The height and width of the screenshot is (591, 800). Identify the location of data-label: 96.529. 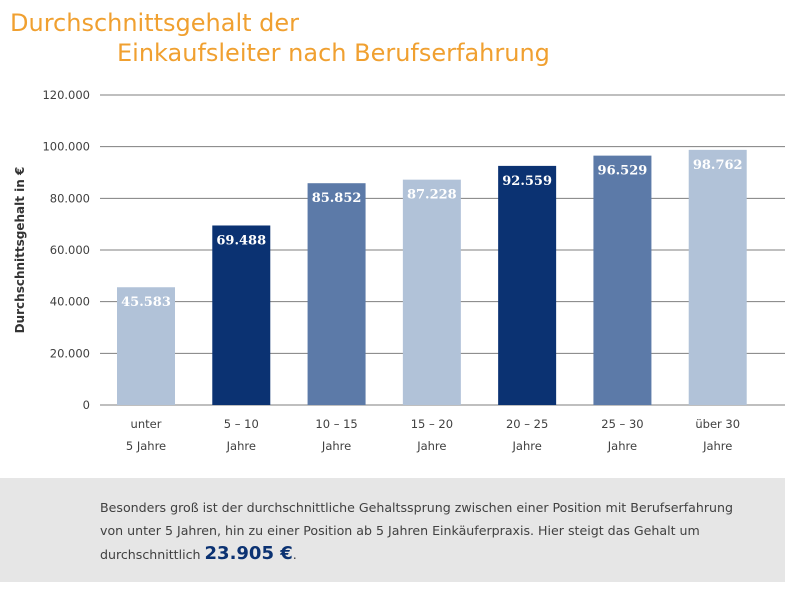
(623, 171).